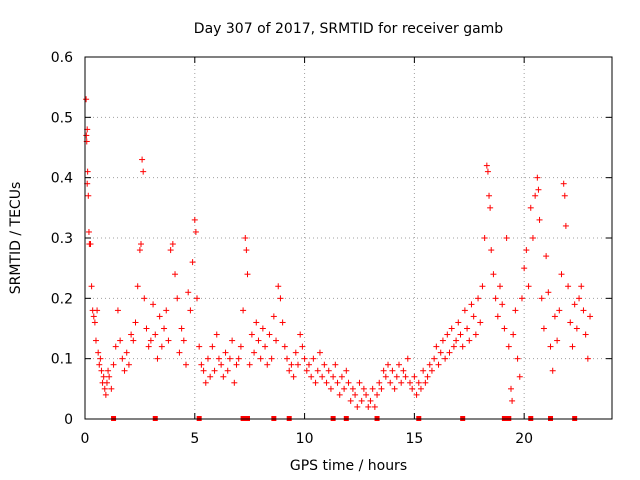 The height and width of the screenshot is (480, 640). Describe the element at coordinates (62, 299) in the screenshot. I see `y-tick-label: 0.2` at that location.